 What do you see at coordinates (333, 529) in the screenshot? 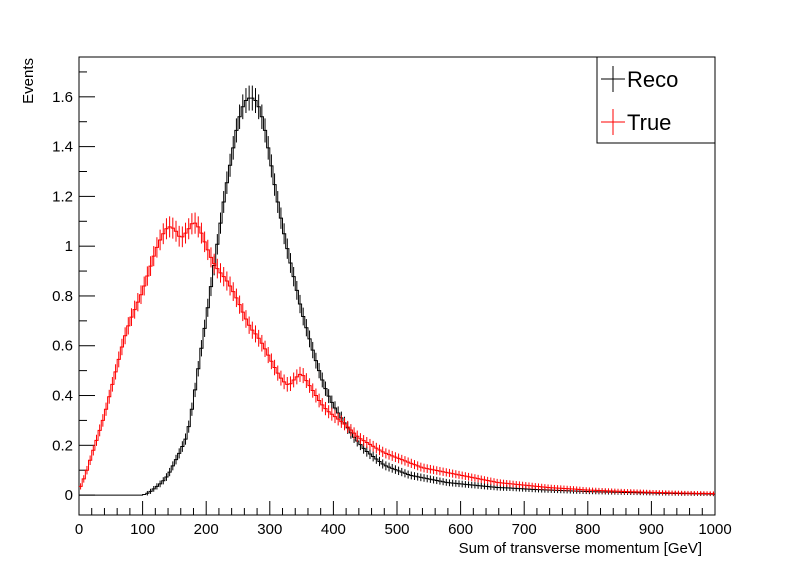
I see `x-tick-label: 400` at bounding box center [333, 529].